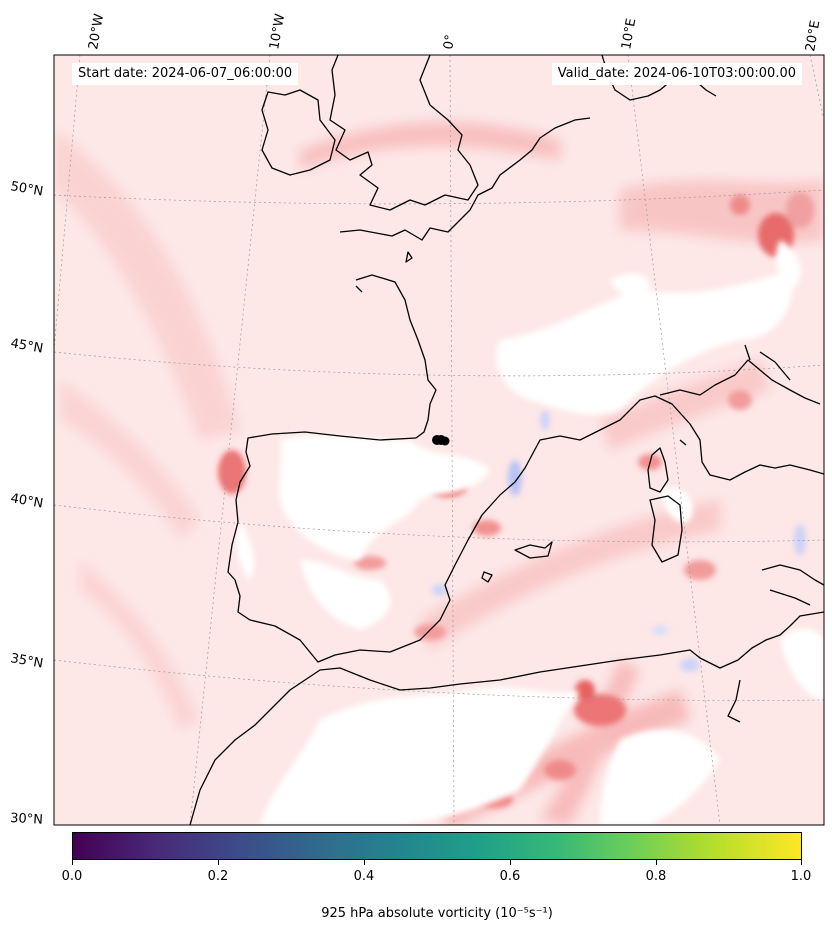 The height and width of the screenshot is (936, 832). What do you see at coordinates (218, 876) in the screenshot?
I see `colorbar-tick-label: 0.2` at bounding box center [218, 876].